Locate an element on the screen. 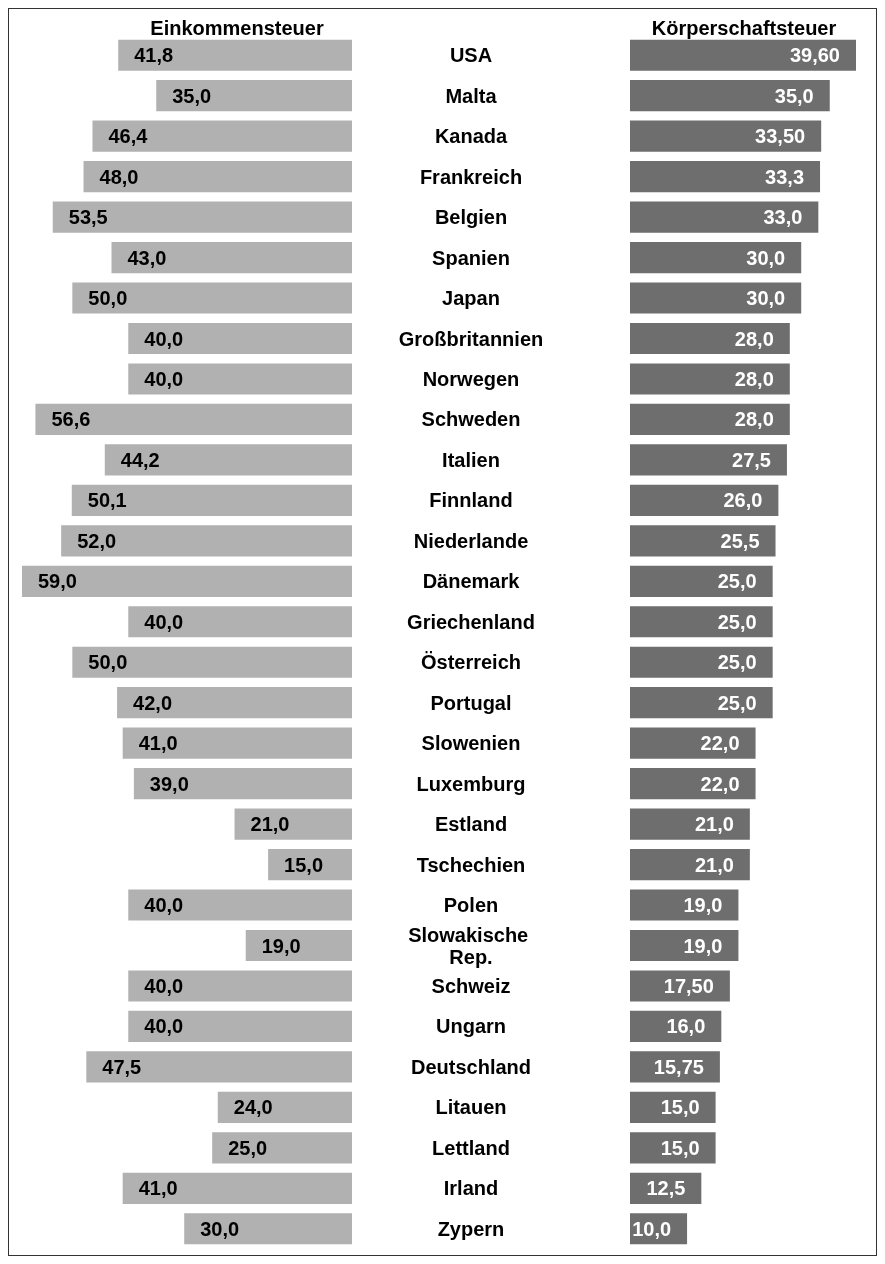 Image resolution: width=885 pixels, height=1264 pixels. data-label: 22,0 is located at coordinates (720, 743).